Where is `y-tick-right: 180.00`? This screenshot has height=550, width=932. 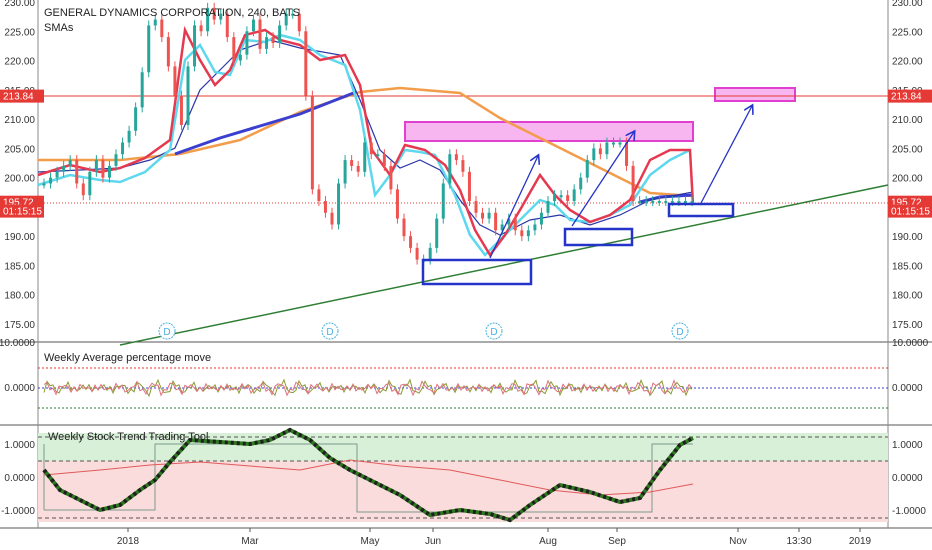
y-tick-right: 180.00 is located at coordinates (907, 296).